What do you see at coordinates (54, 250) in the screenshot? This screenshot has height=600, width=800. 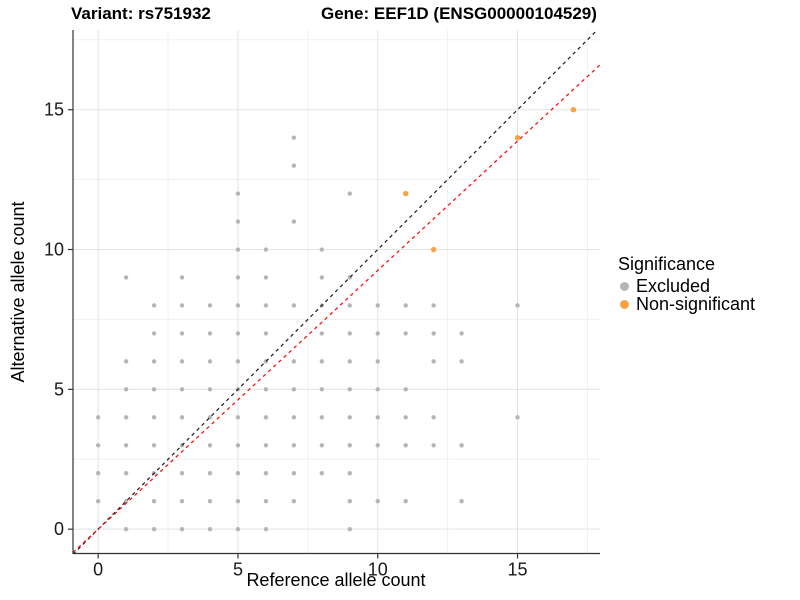 I see `y-tick-label: 10` at bounding box center [54, 250].